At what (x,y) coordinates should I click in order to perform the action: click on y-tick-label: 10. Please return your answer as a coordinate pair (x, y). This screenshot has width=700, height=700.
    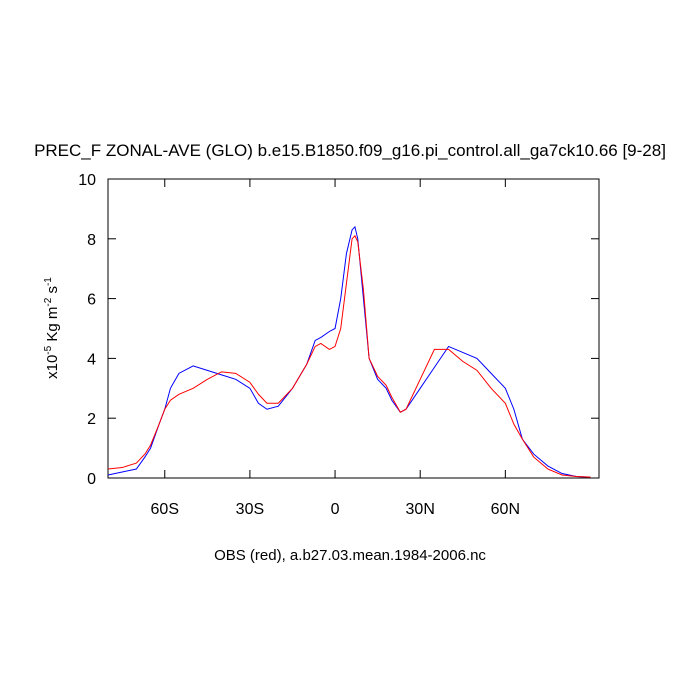
    Looking at the image, I should click on (87, 180).